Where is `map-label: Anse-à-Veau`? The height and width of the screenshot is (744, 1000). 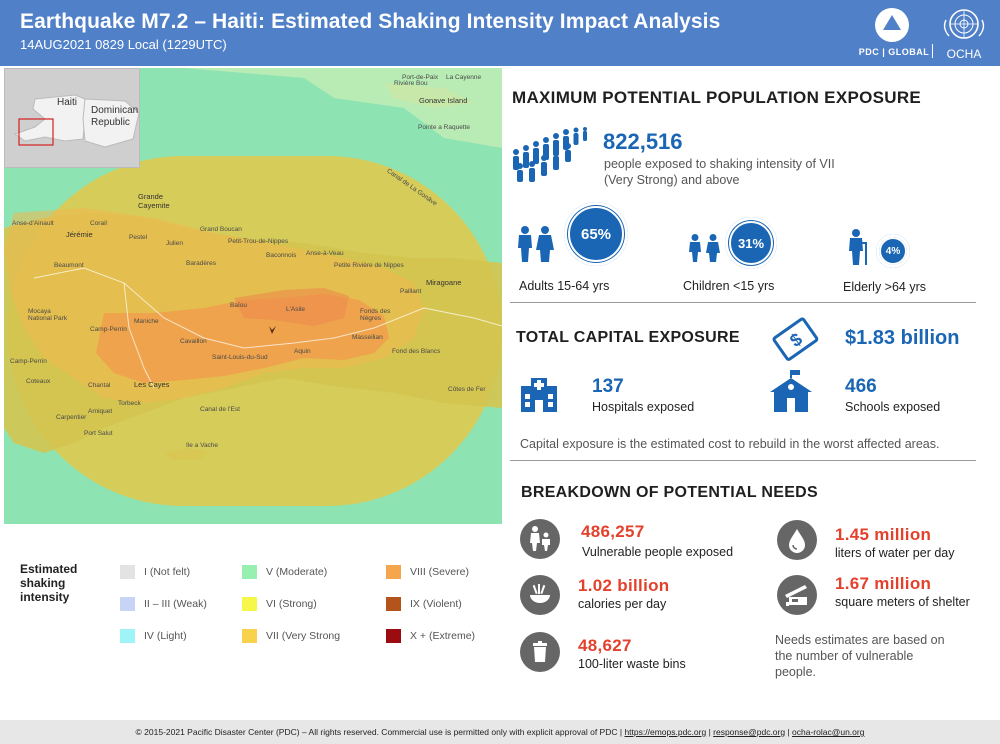 map-label: Anse-à-Veau is located at coordinates (325, 253).